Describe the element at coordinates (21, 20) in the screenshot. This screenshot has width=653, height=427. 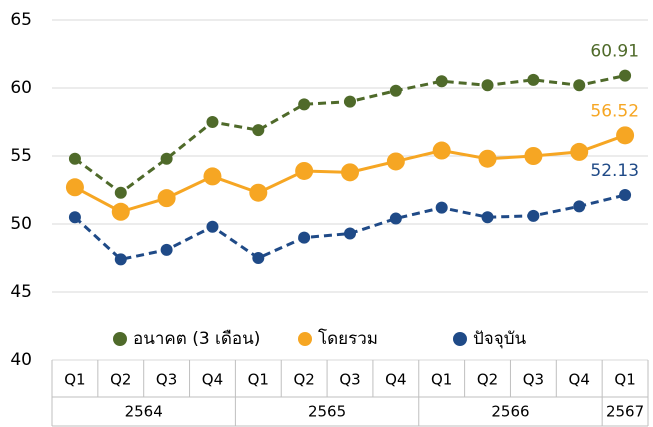
I see `y-tick-label: 65` at that location.